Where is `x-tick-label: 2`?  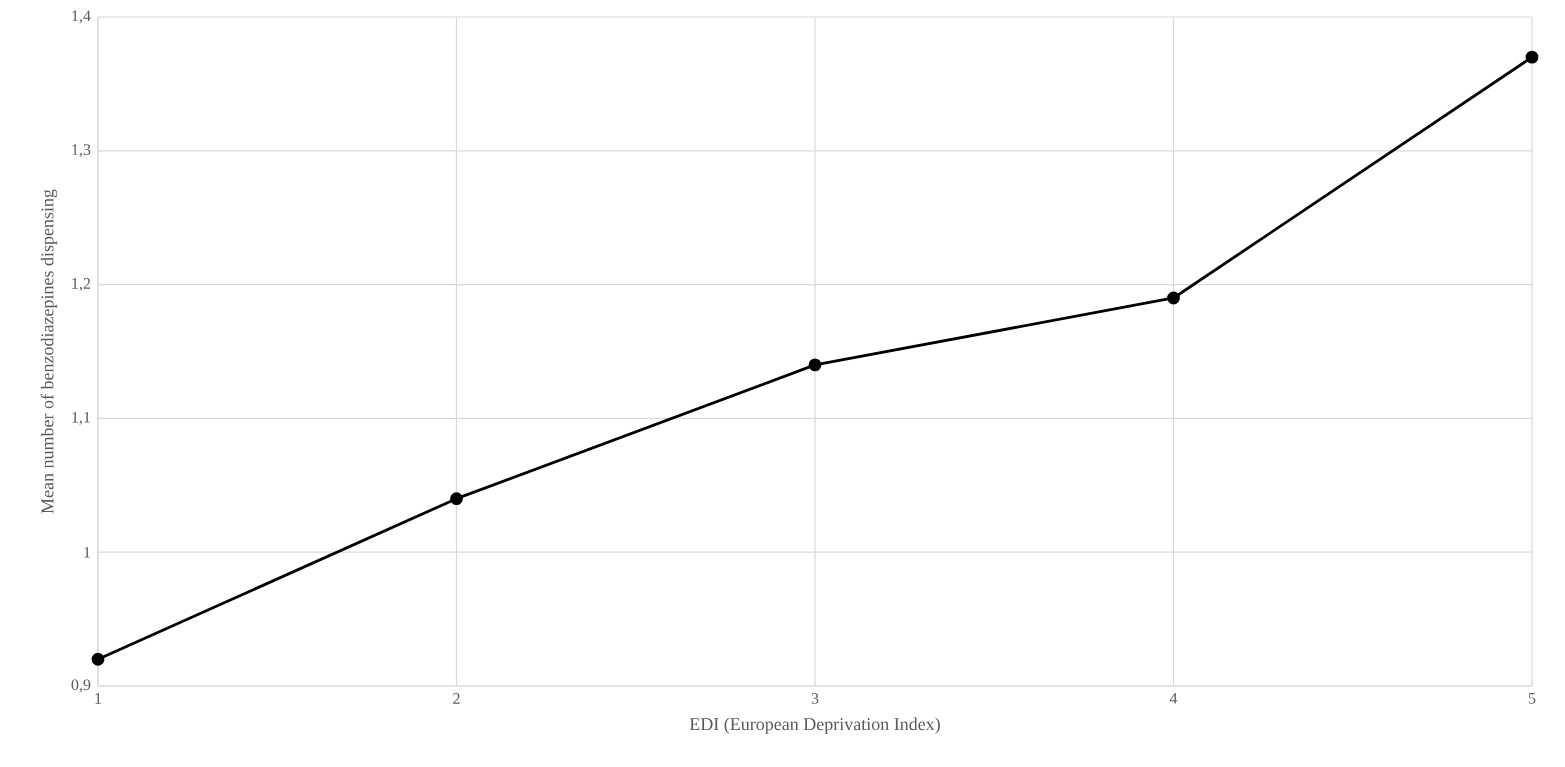 x-tick-label: 2 is located at coordinates (456, 698).